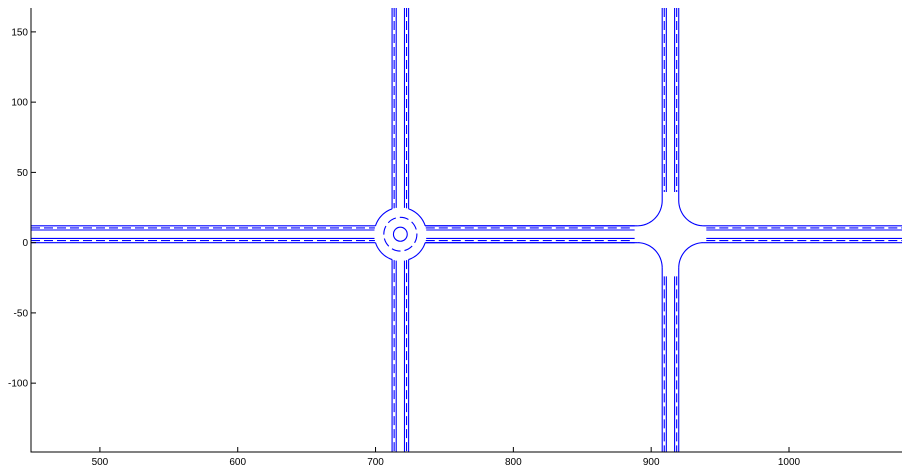 This screenshot has width=903, height=468. What do you see at coordinates (21, 313) in the screenshot?
I see `y-tick-label: -50` at bounding box center [21, 313].